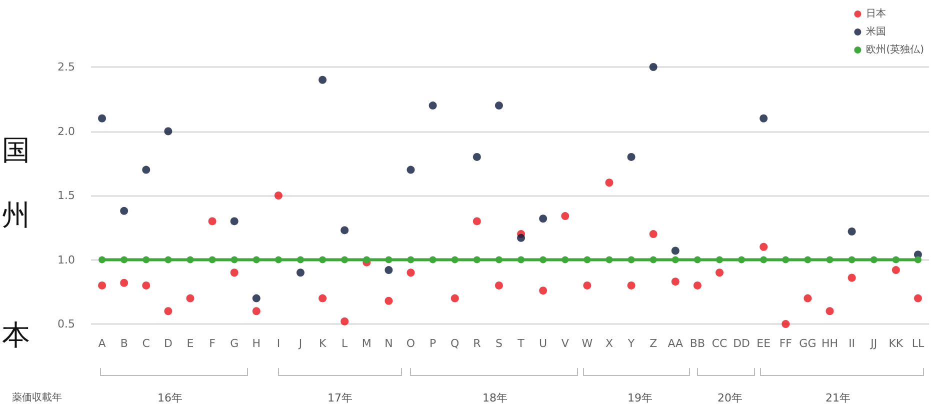 The image size is (931, 418). What do you see at coordinates (654, 343) in the screenshot?
I see `x-tick-label: Z` at bounding box center [654, 343].